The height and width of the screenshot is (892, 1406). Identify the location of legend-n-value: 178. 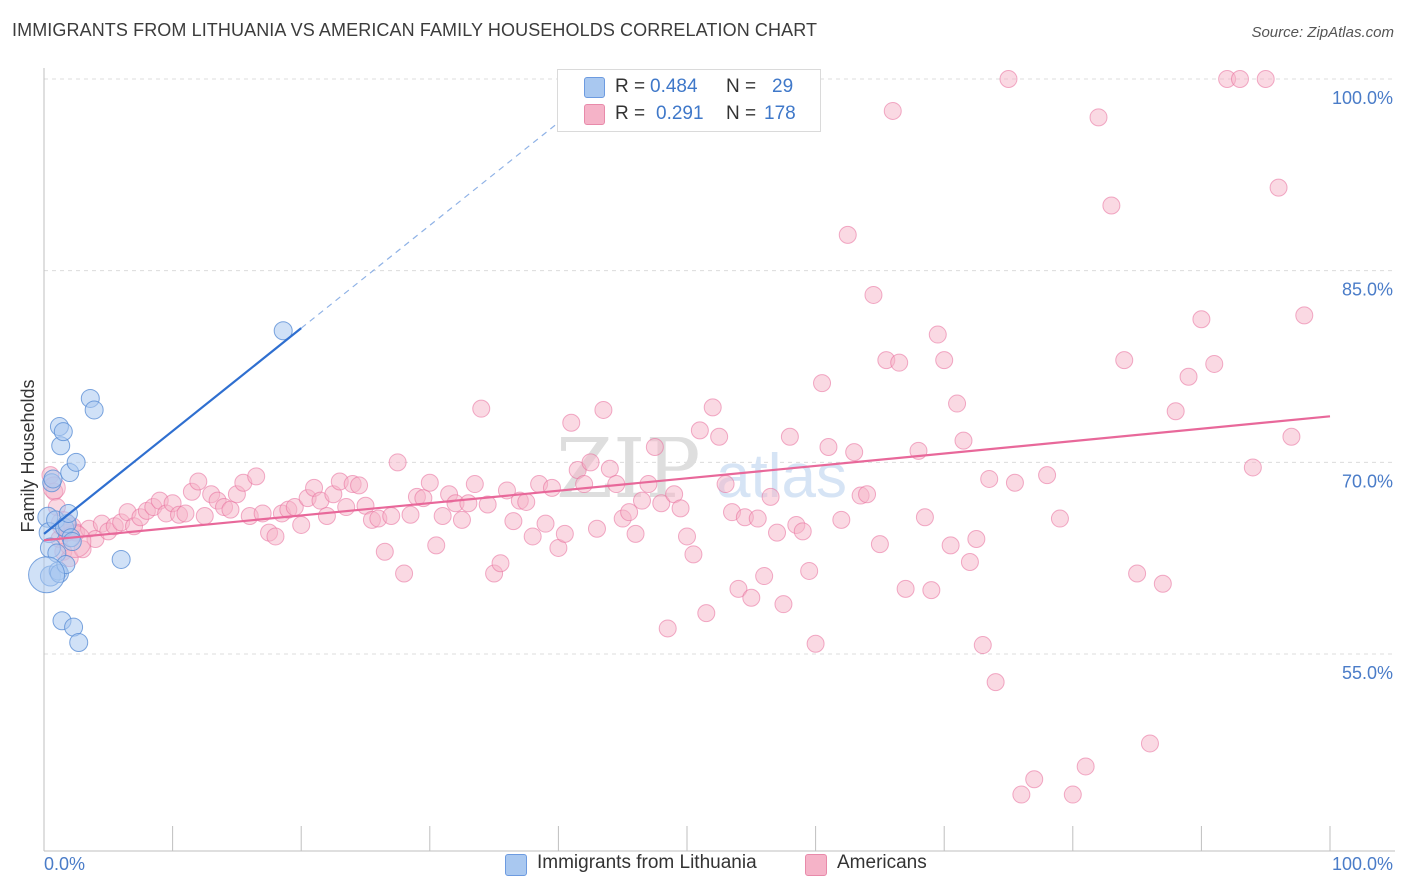
(780, 113).